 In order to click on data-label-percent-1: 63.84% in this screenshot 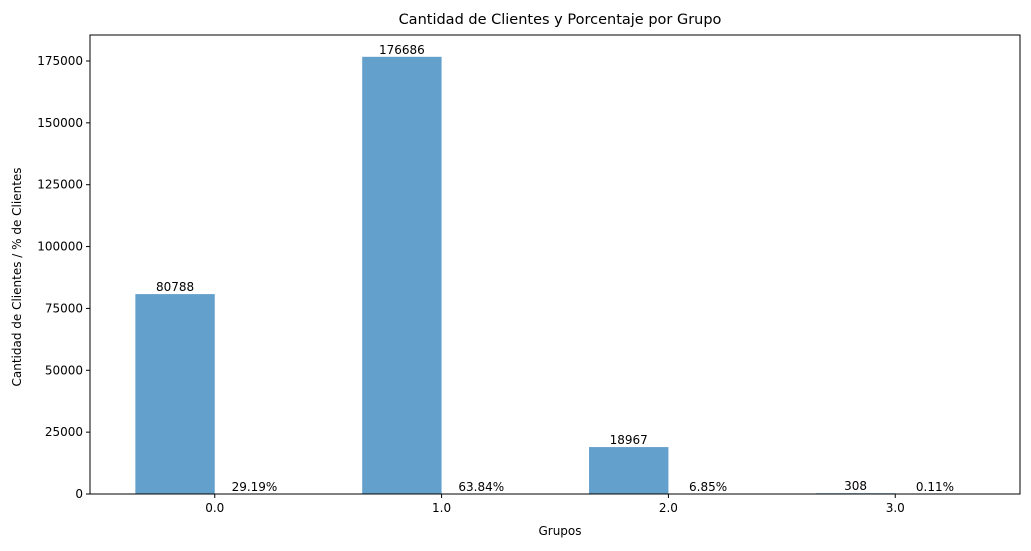, I will do `click(481, 487)`.